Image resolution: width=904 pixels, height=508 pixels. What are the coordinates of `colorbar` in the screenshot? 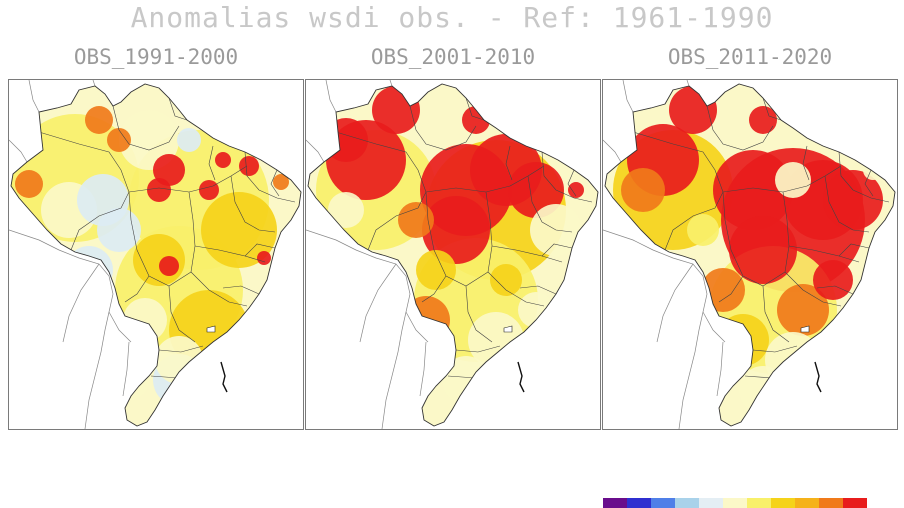 It's located at (735, 503).